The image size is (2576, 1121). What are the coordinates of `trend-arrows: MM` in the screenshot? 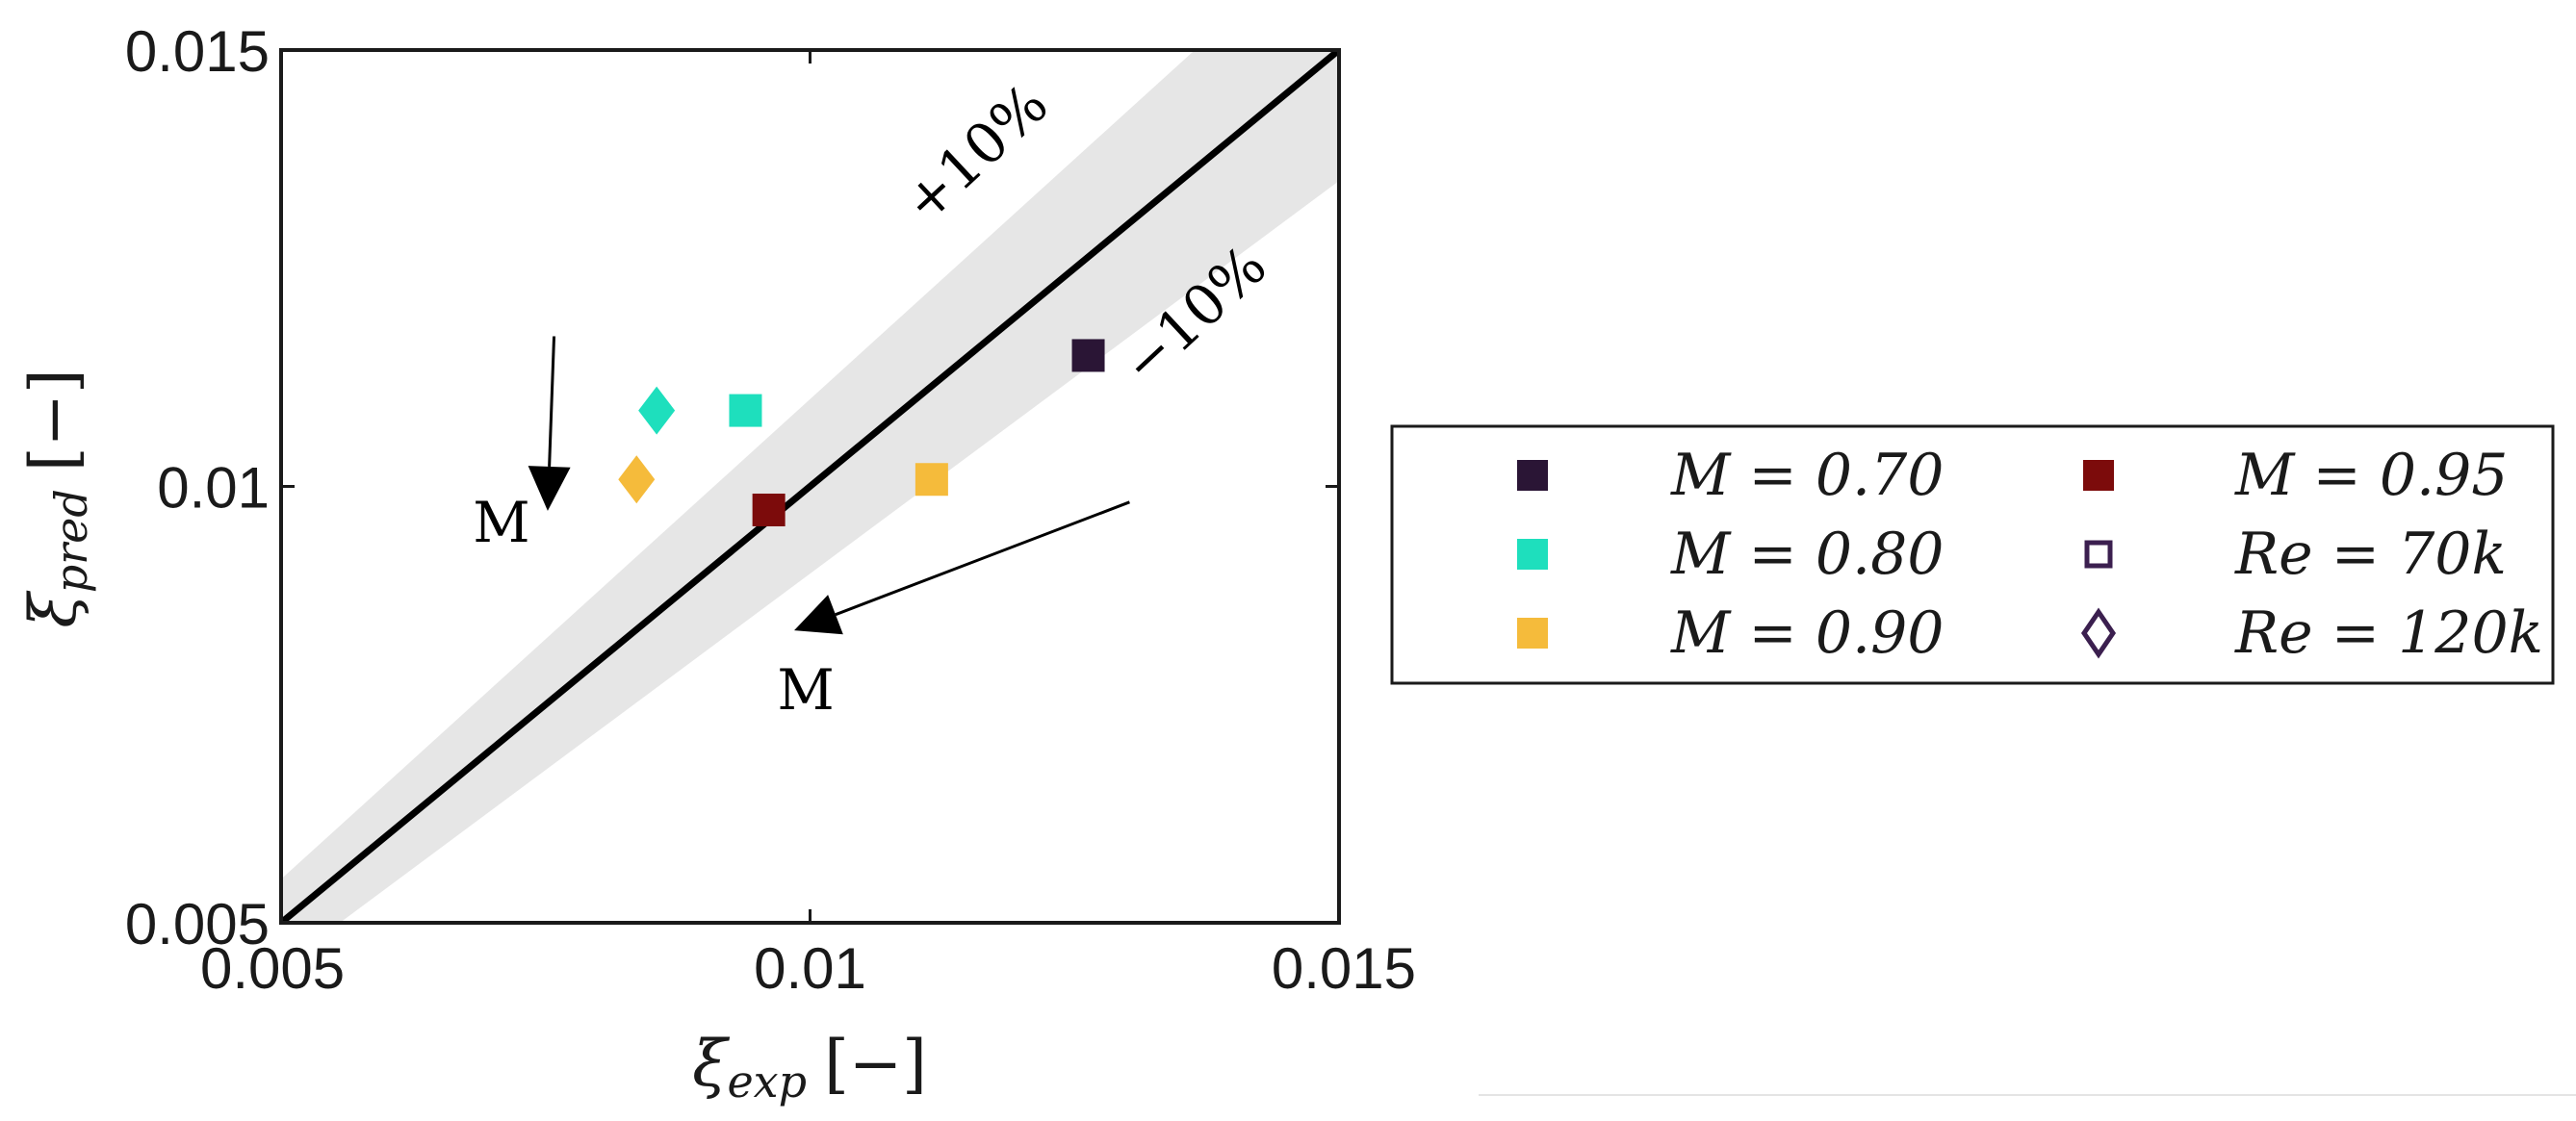 It's located at (801, 529).